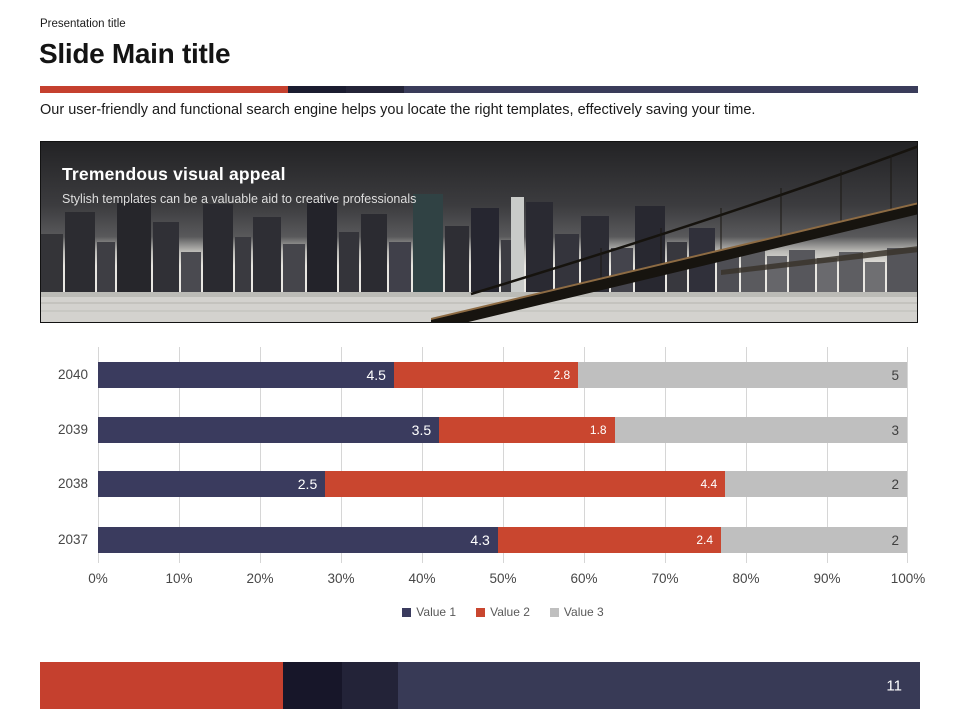 The image size is (960, 720). Describe the element at coordinates (212, 484) in the screenshot. I see `bar-segment: 2.5` at that location.